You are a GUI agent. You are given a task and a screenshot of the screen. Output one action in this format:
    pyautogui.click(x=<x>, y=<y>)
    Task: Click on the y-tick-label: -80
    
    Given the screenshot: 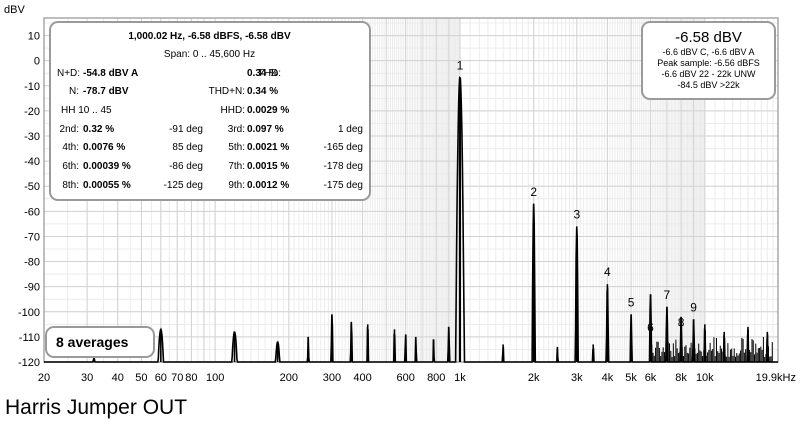 What is the action you would take?
    pyautogui.click(x=32, y=263)
    